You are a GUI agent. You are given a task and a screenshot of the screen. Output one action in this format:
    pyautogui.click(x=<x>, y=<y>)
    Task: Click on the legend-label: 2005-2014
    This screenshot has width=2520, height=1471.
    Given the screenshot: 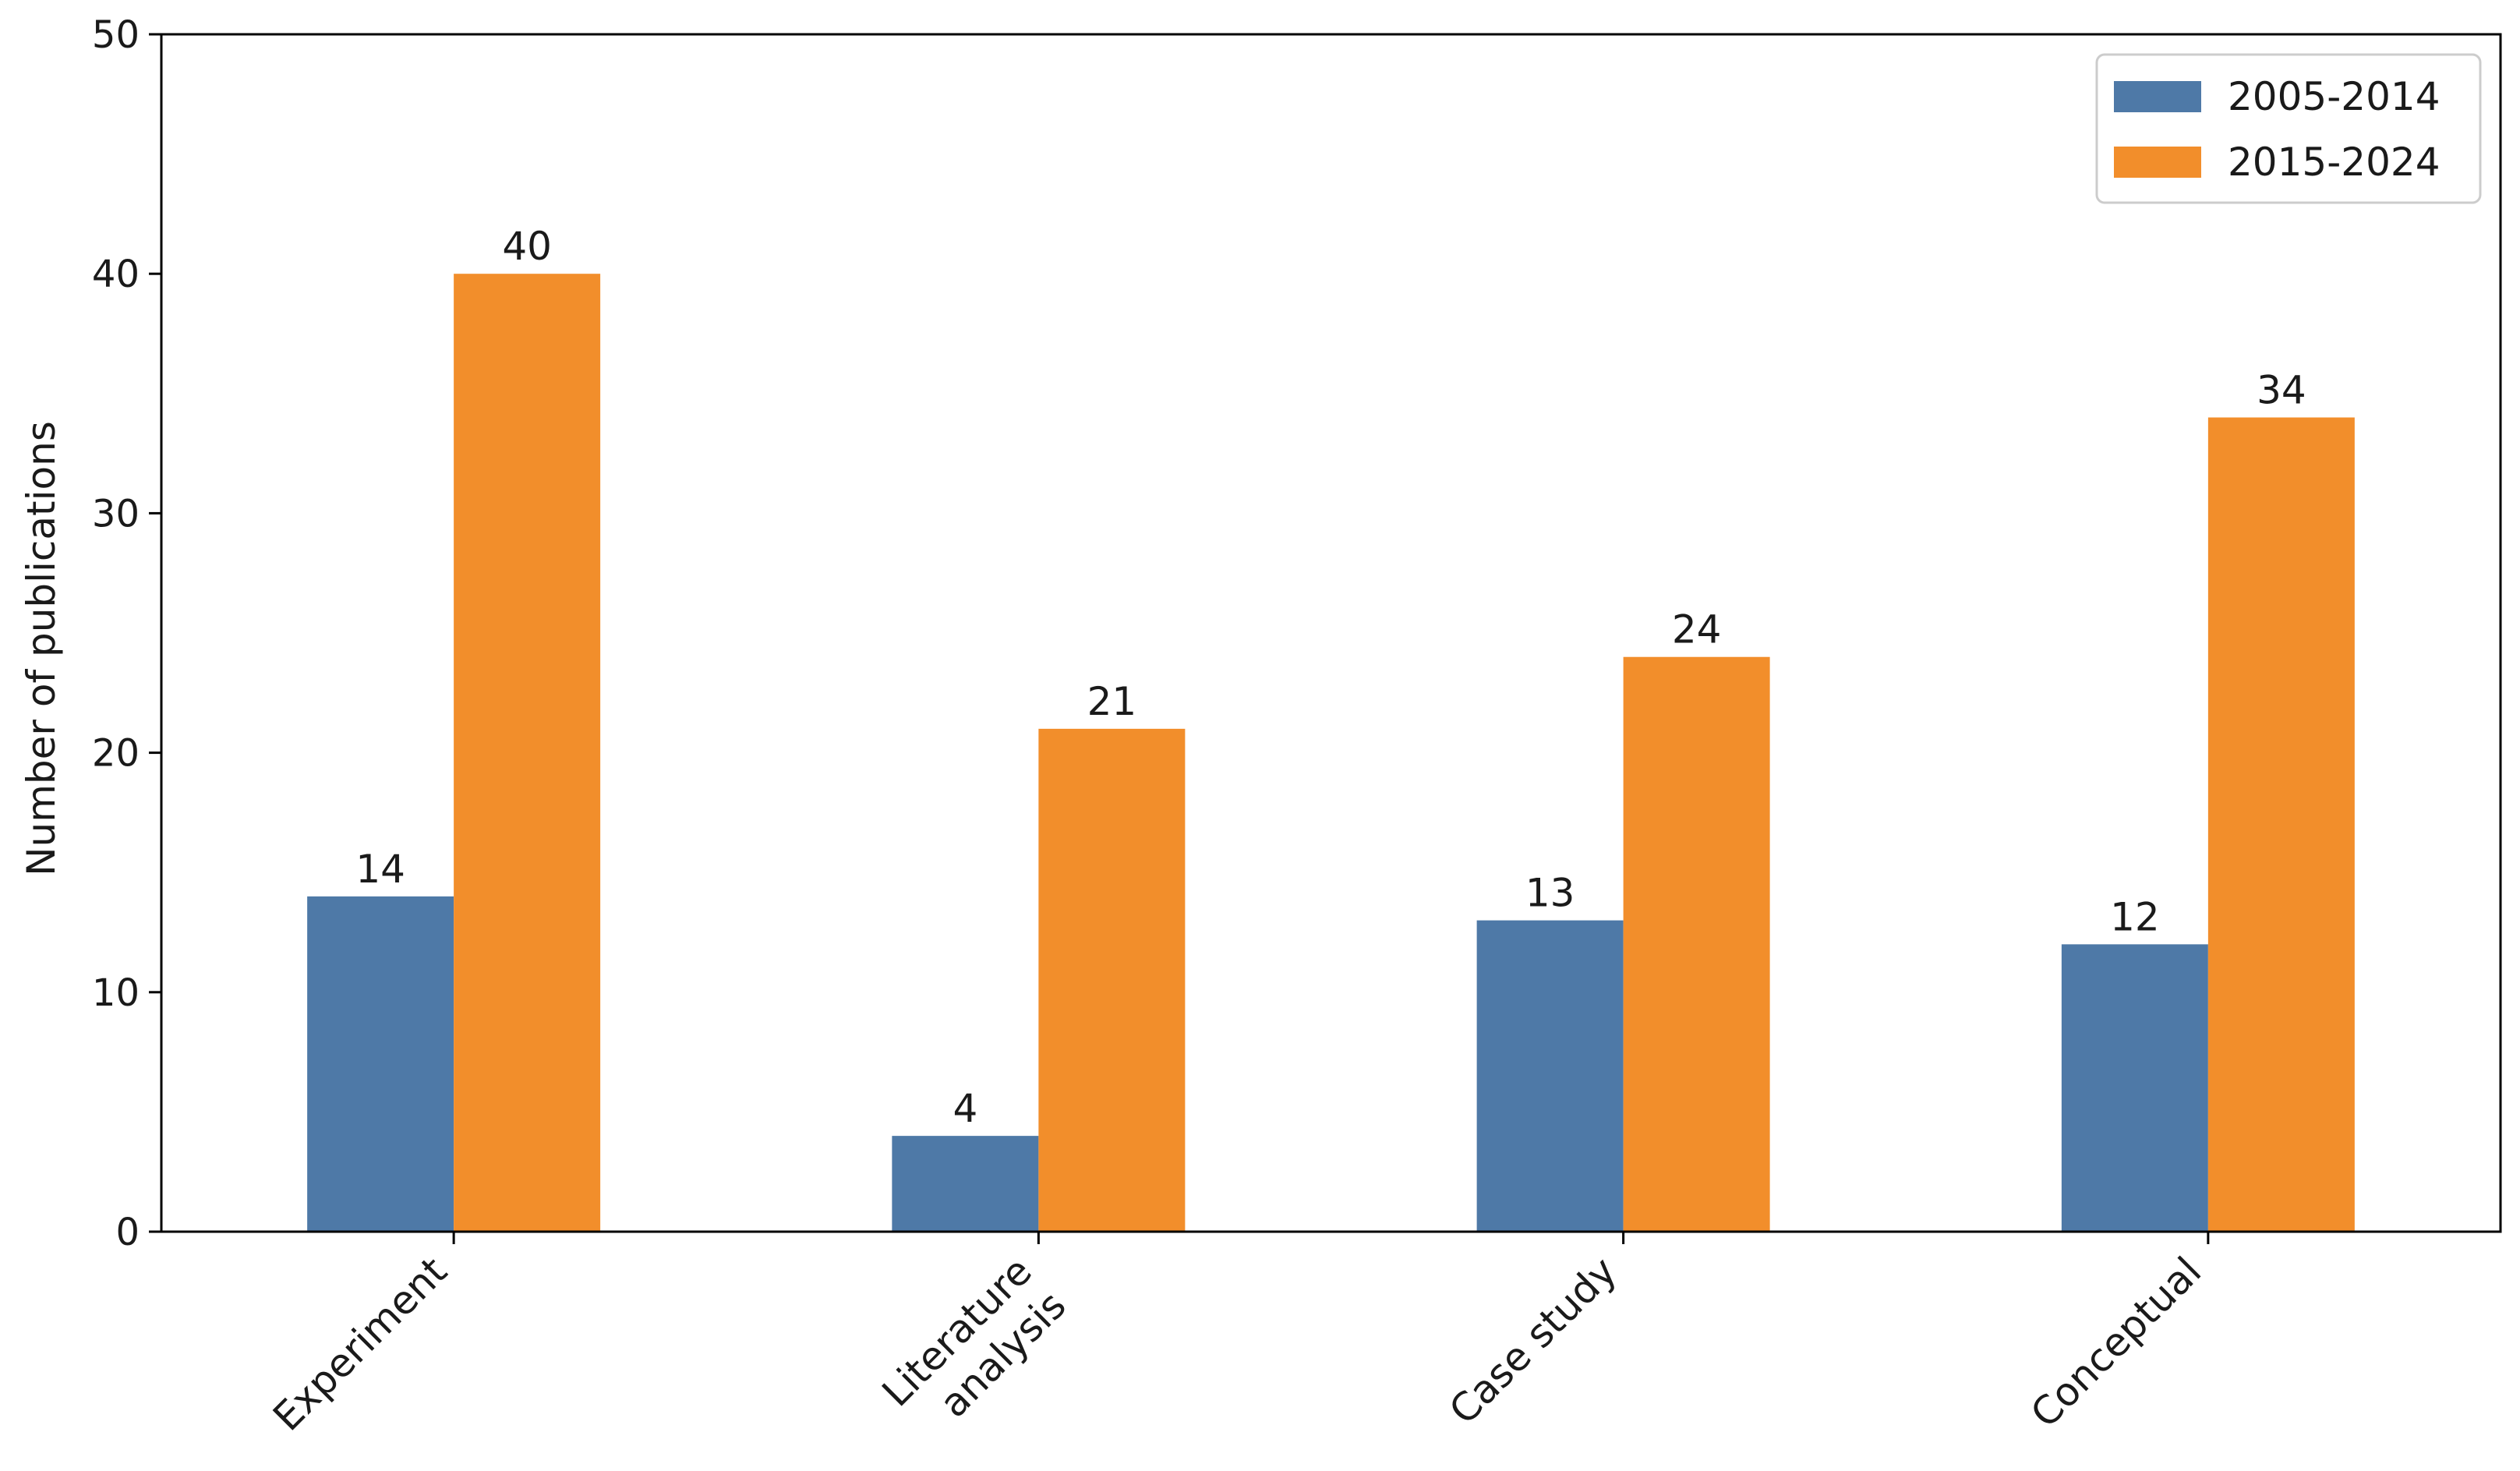 What is the action you would take?
    pyautogui.click(x=2334, y=96)
    